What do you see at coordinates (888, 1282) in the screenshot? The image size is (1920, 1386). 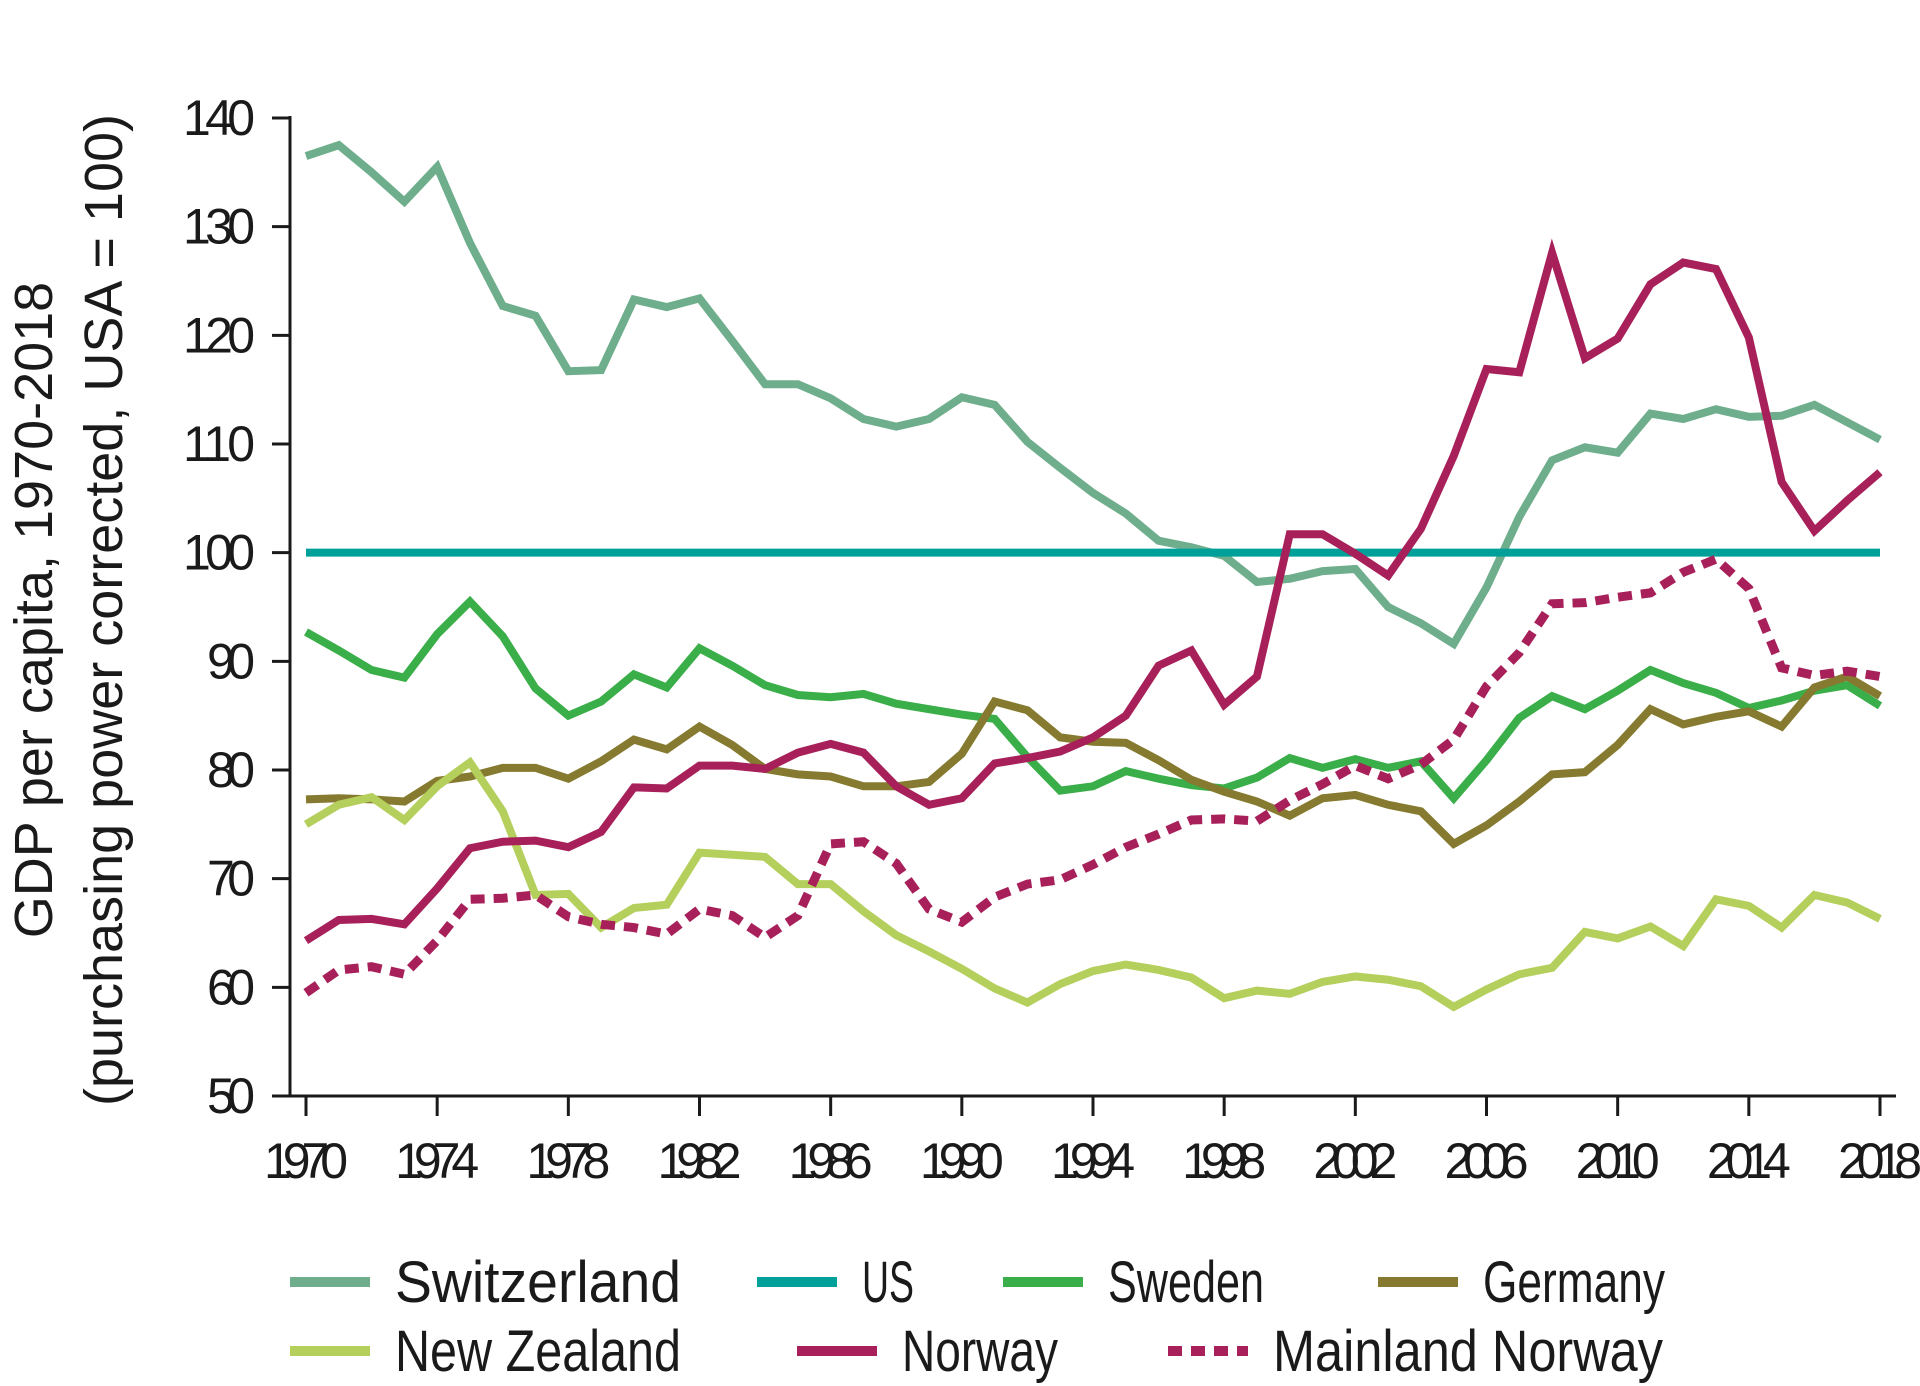 I see `legend-label: US` at bounding box center [888, 1282].